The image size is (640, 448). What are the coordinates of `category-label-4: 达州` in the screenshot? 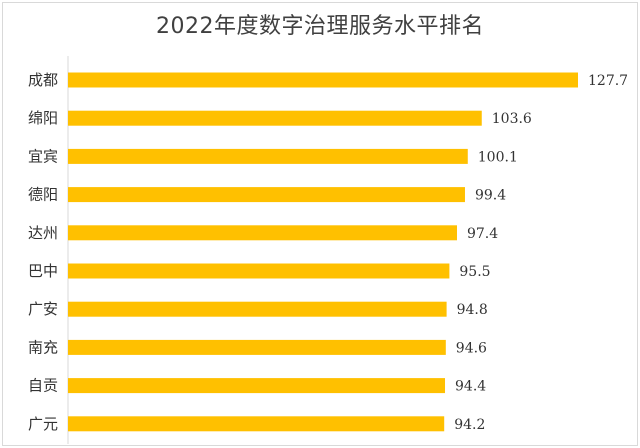 It's located at (43, 233).